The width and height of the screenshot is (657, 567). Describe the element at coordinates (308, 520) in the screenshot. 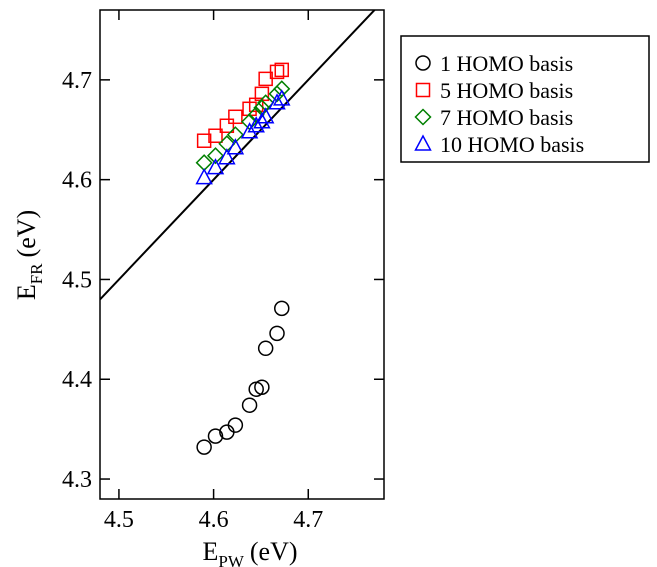

I see `x-tick-label: 4.7` at that location.